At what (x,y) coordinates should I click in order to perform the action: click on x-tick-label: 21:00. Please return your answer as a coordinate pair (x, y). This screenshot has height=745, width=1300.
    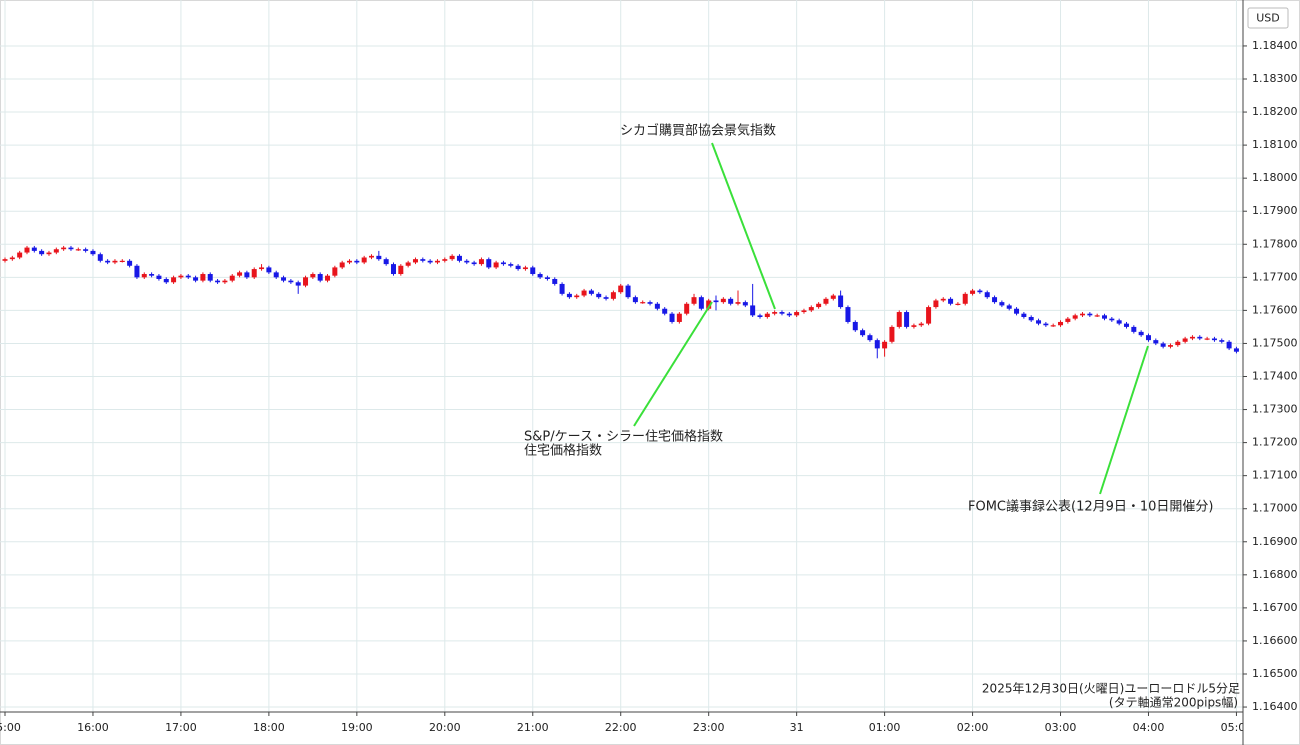
    Looking at the image, I should click on (533, 727).